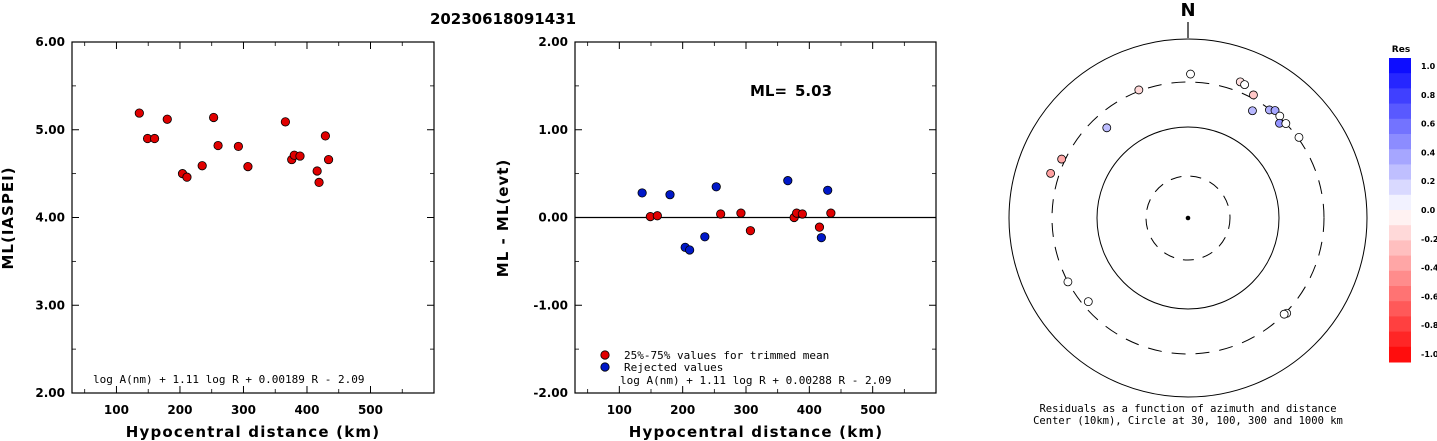 The width and height of the screenshot is (1437, 441). Describe the element at coordinates (809, 410) in the screenshot. I see `middle-xtick-label: 400` at that location.